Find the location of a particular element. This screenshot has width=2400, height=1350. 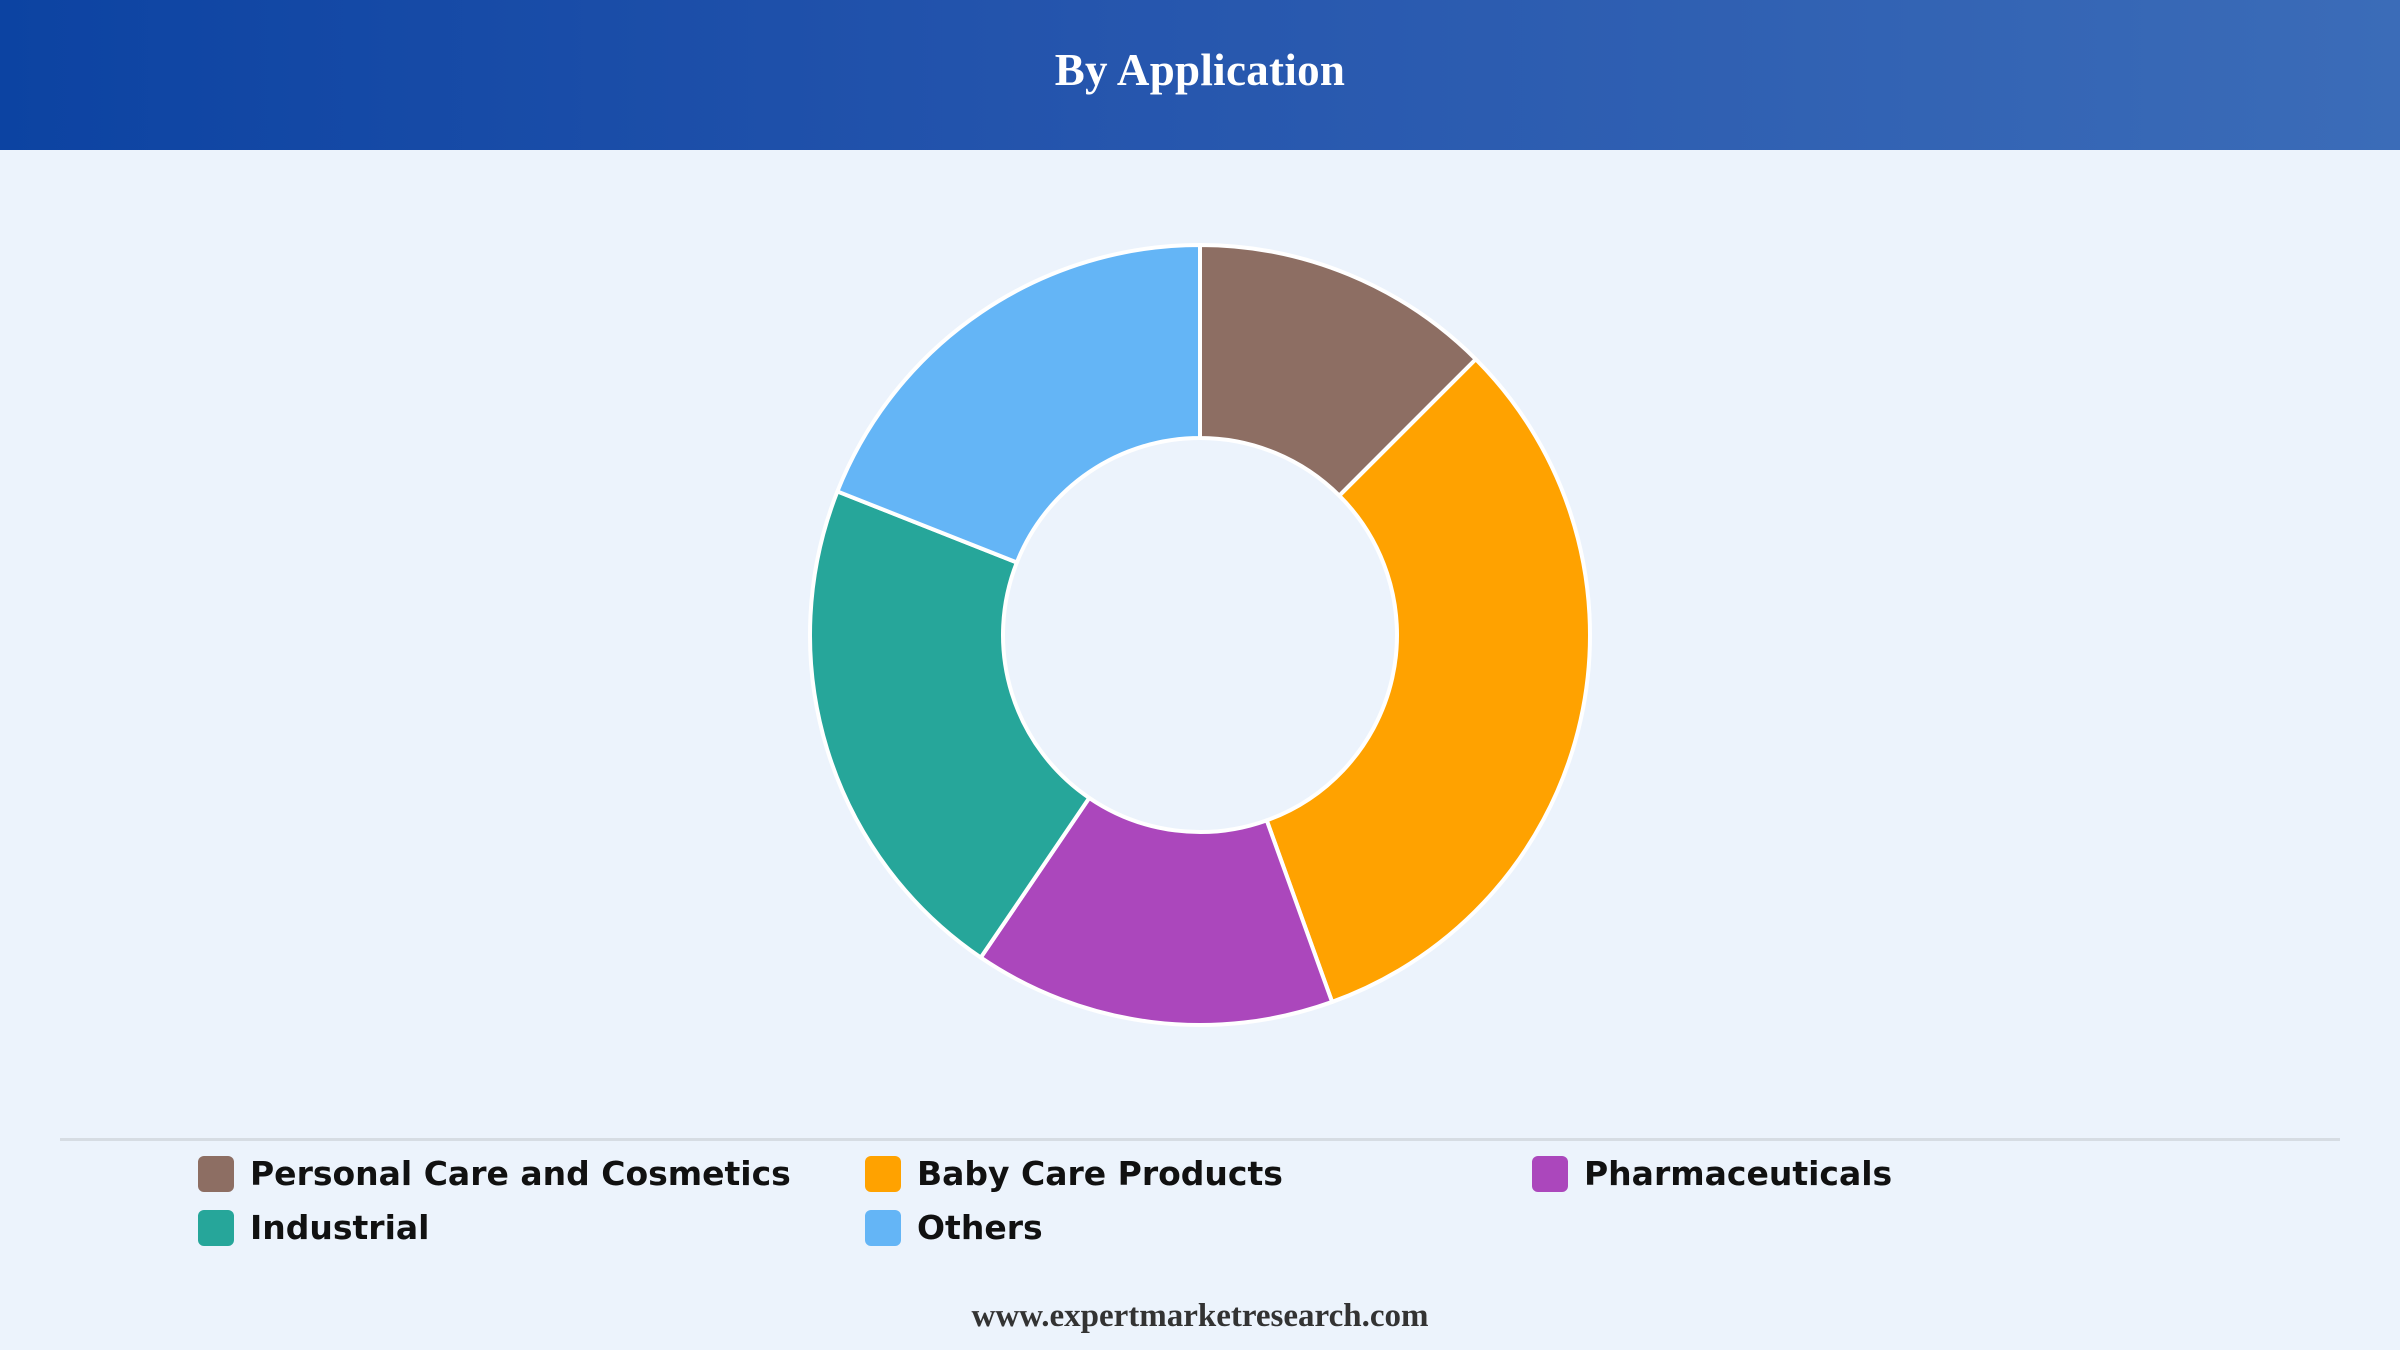

slice-industrial is located at coordinates (950, 724).